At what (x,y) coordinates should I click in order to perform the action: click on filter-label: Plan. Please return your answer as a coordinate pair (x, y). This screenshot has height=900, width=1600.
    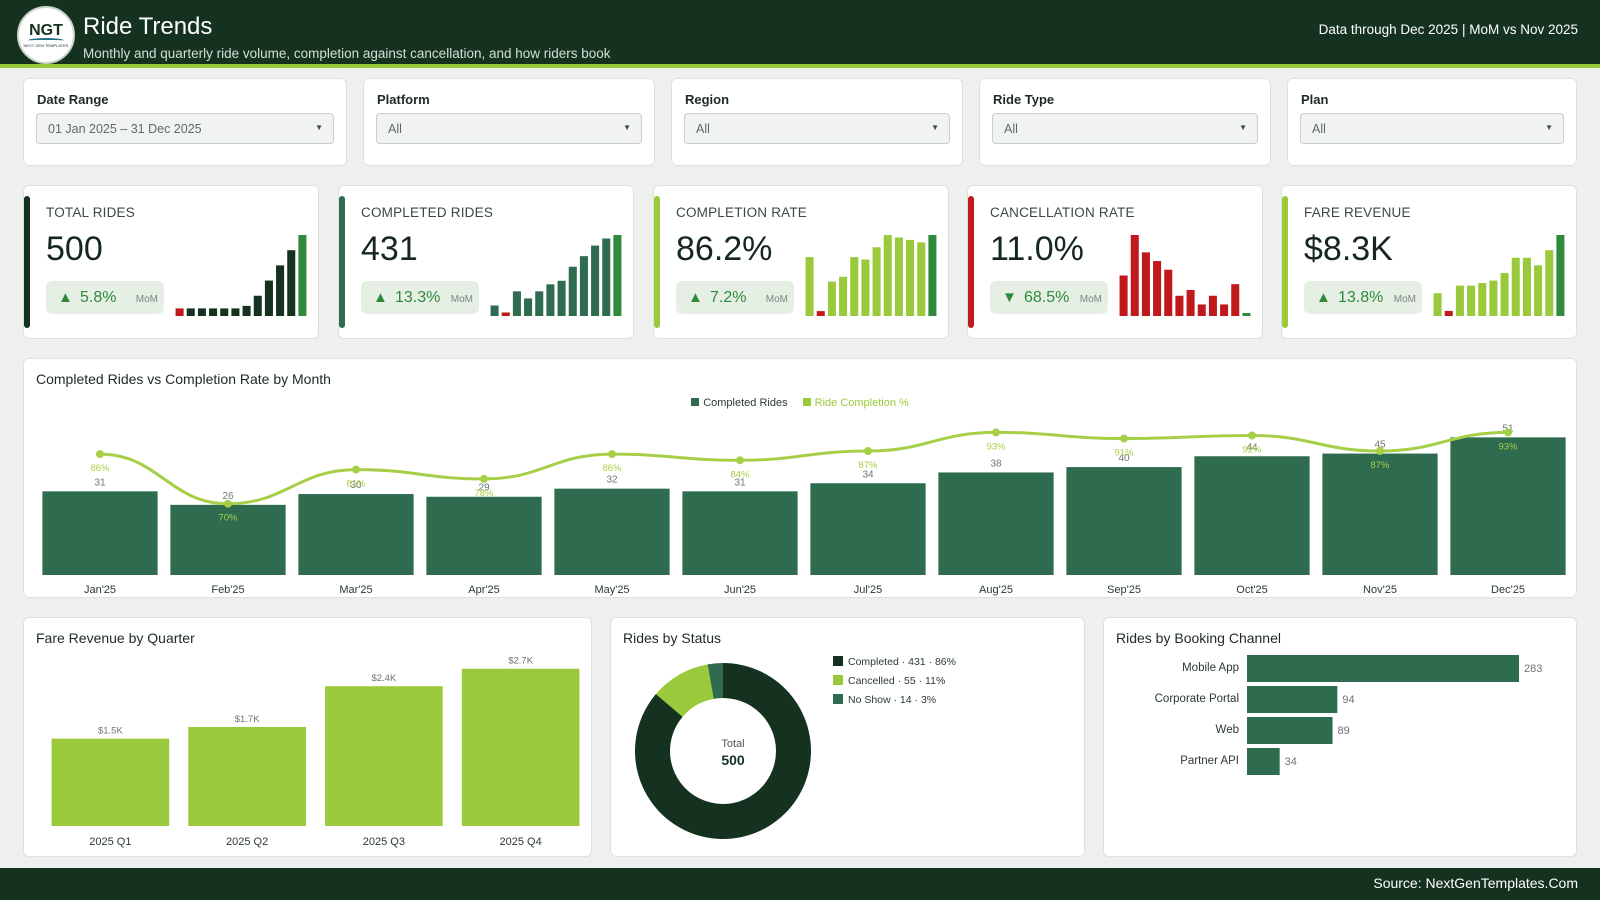
    Looking at the image, I should click on (1315, 99).